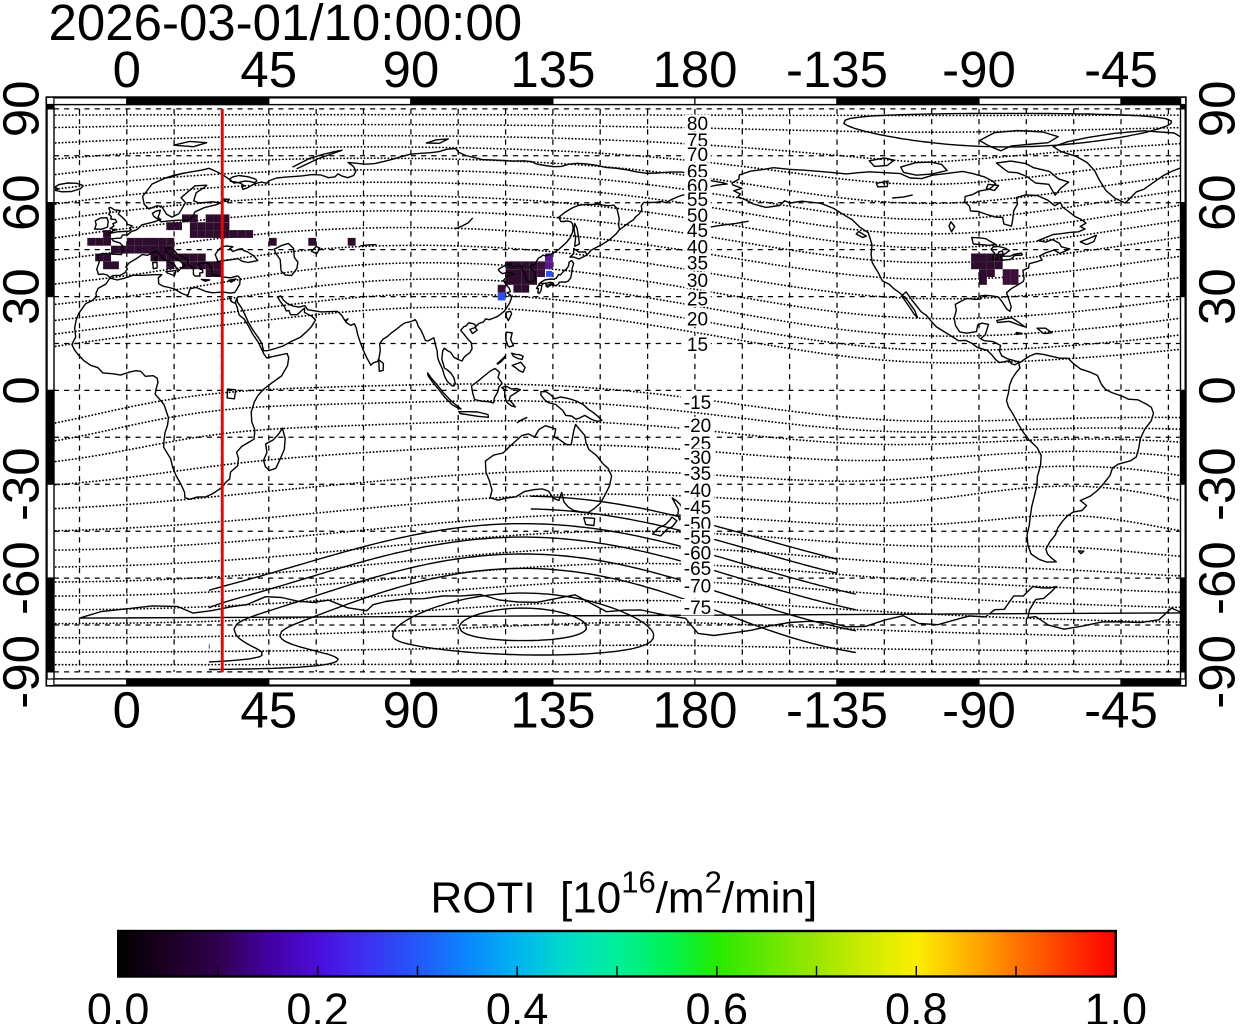  What do you see at coordinates (697, 586) in the screenshot?
I see `svg-text: -70` at bounding box center [697, 586].